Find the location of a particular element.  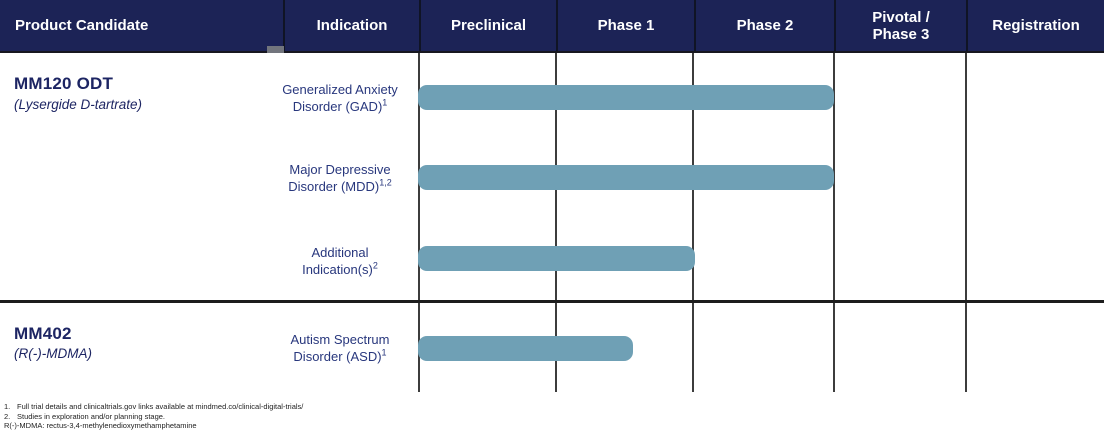

indication-label-asd: Autism Spectrum Disorder (ASD)1 is located at coordinates (340, 348).